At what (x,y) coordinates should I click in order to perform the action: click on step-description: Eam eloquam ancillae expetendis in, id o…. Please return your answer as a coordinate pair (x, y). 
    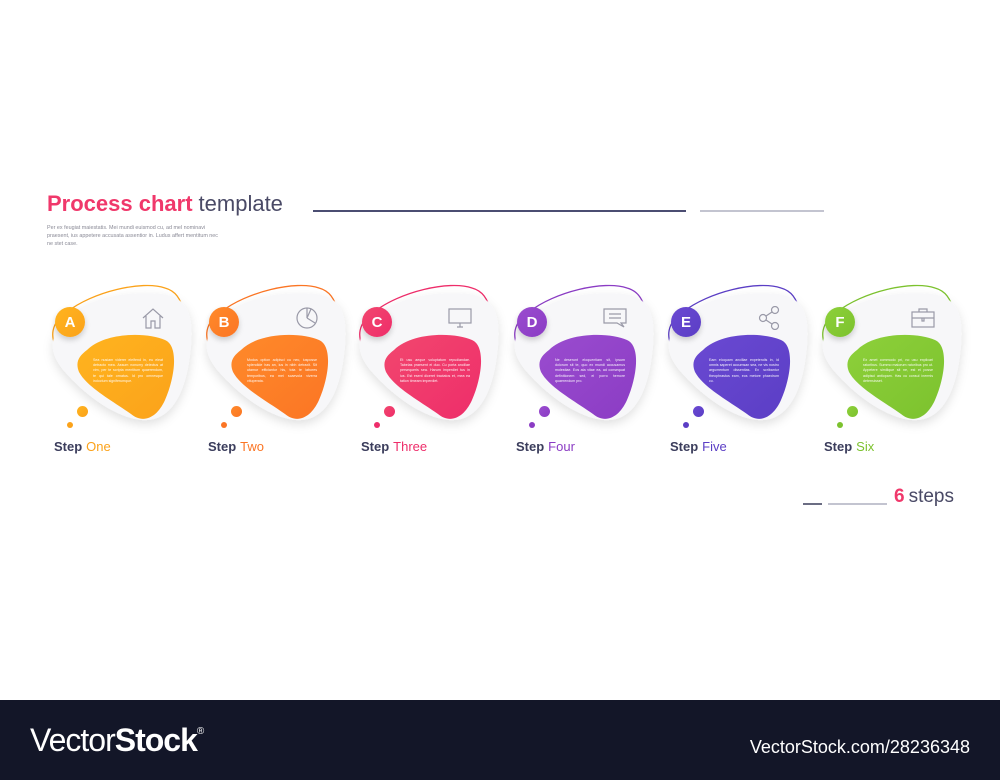
    Looking at the image, I should click on (744, 370).